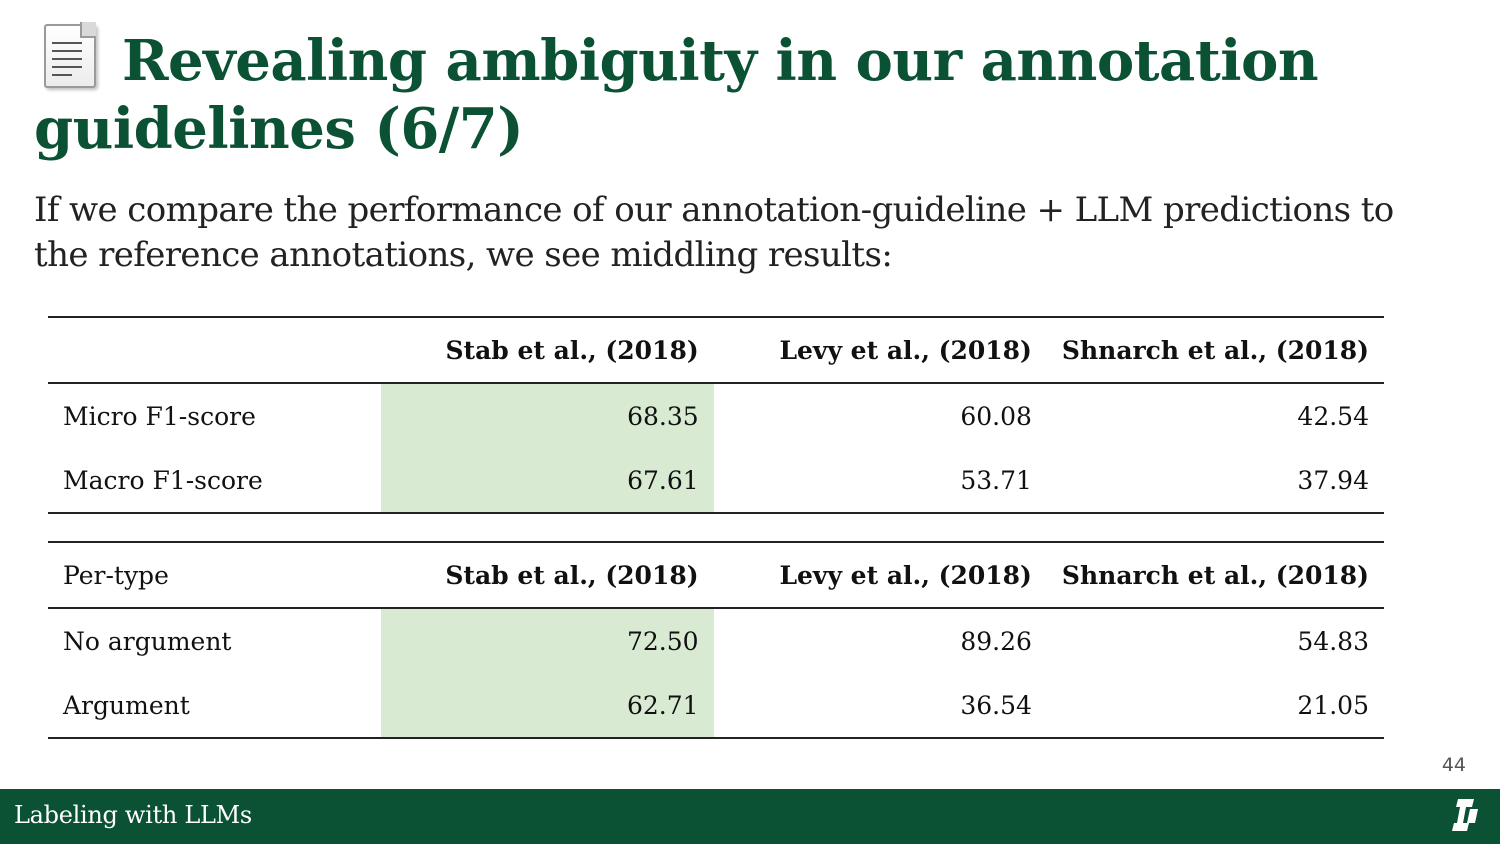 The width and height of the screenshot is (1500, 844). What do you see at coordinates (214, 350) in the screenshot?
I see `column-header` at bounding box center [214, 350].